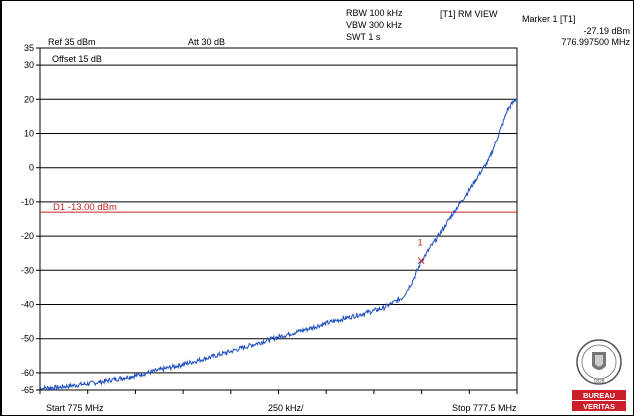 The image size is (635, 417). I want to click on start-frequency: Start 775 MHz, so click(75, 408).